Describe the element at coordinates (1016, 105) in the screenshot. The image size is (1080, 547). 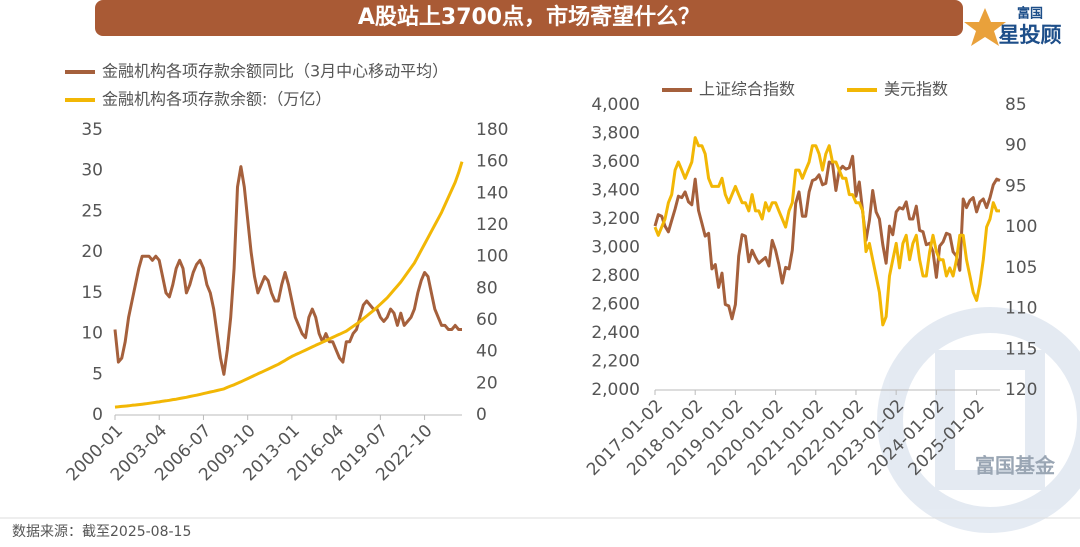
I see `y2-tick-label: 85` at that location.